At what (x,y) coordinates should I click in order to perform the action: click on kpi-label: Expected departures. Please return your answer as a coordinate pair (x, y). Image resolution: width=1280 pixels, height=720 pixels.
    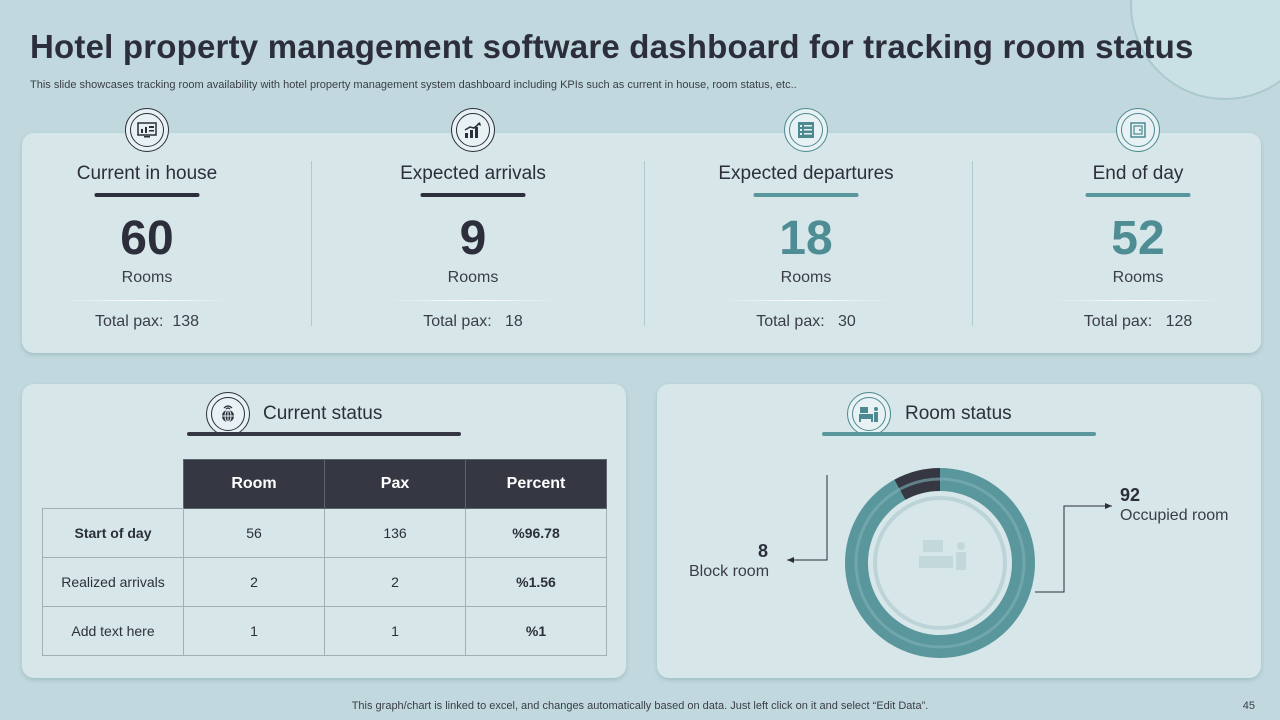
    Looking at the image, I should click on (806, 173).